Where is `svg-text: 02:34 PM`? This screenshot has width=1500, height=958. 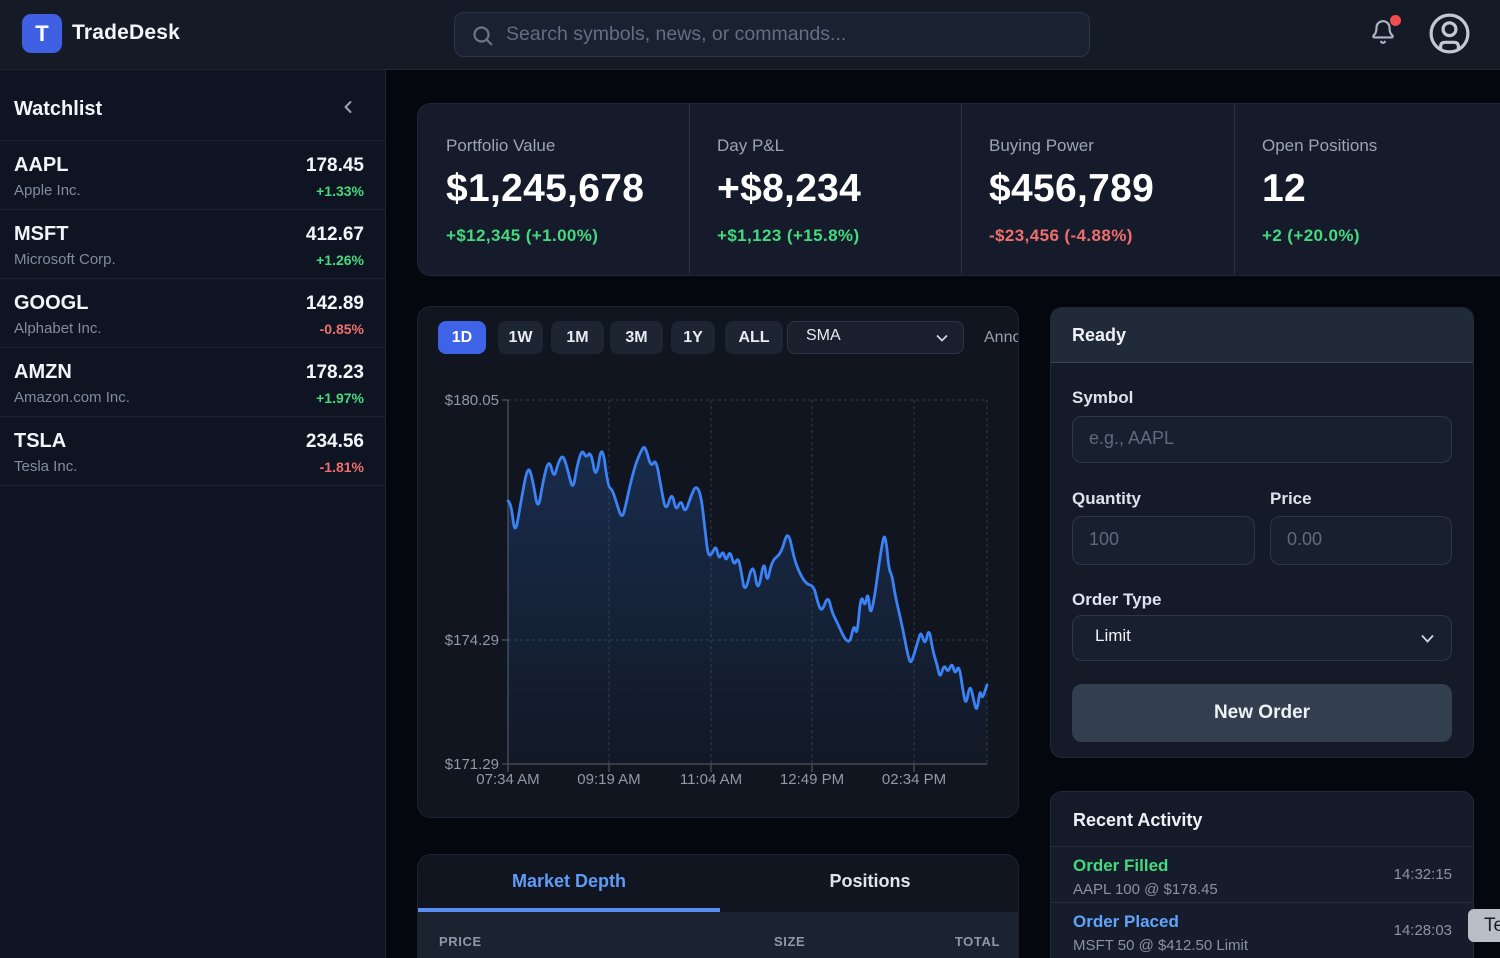 svg-text: 02:34 PM is located at coordinates (914, 779).